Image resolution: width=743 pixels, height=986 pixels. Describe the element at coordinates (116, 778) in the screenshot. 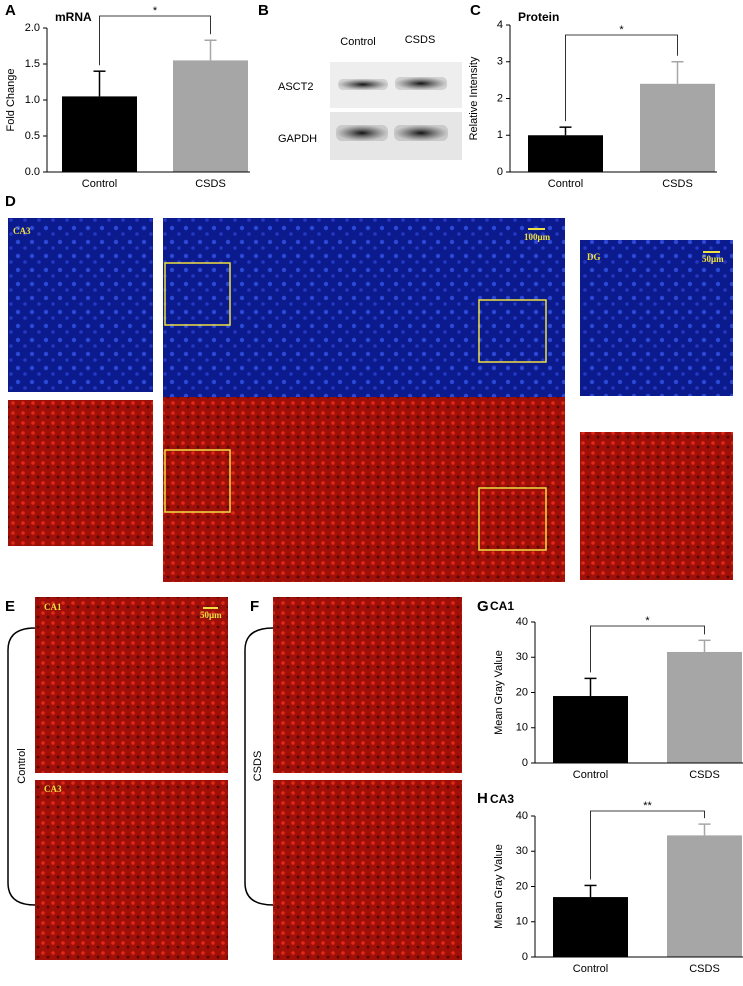

I see `panel-e: E CA1 CA3 50μm Control` at that location.